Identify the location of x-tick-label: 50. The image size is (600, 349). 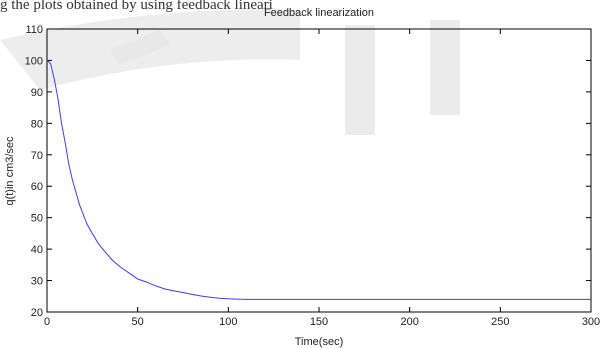
(138, 322).